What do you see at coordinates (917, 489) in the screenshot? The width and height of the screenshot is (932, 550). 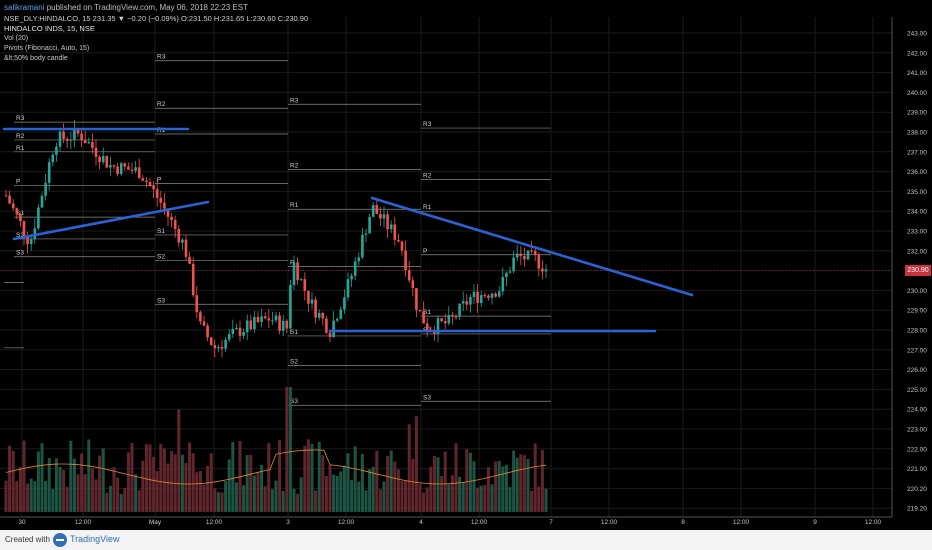 I see `price-tick-label: 220.20` at bounding box center [917, 489].